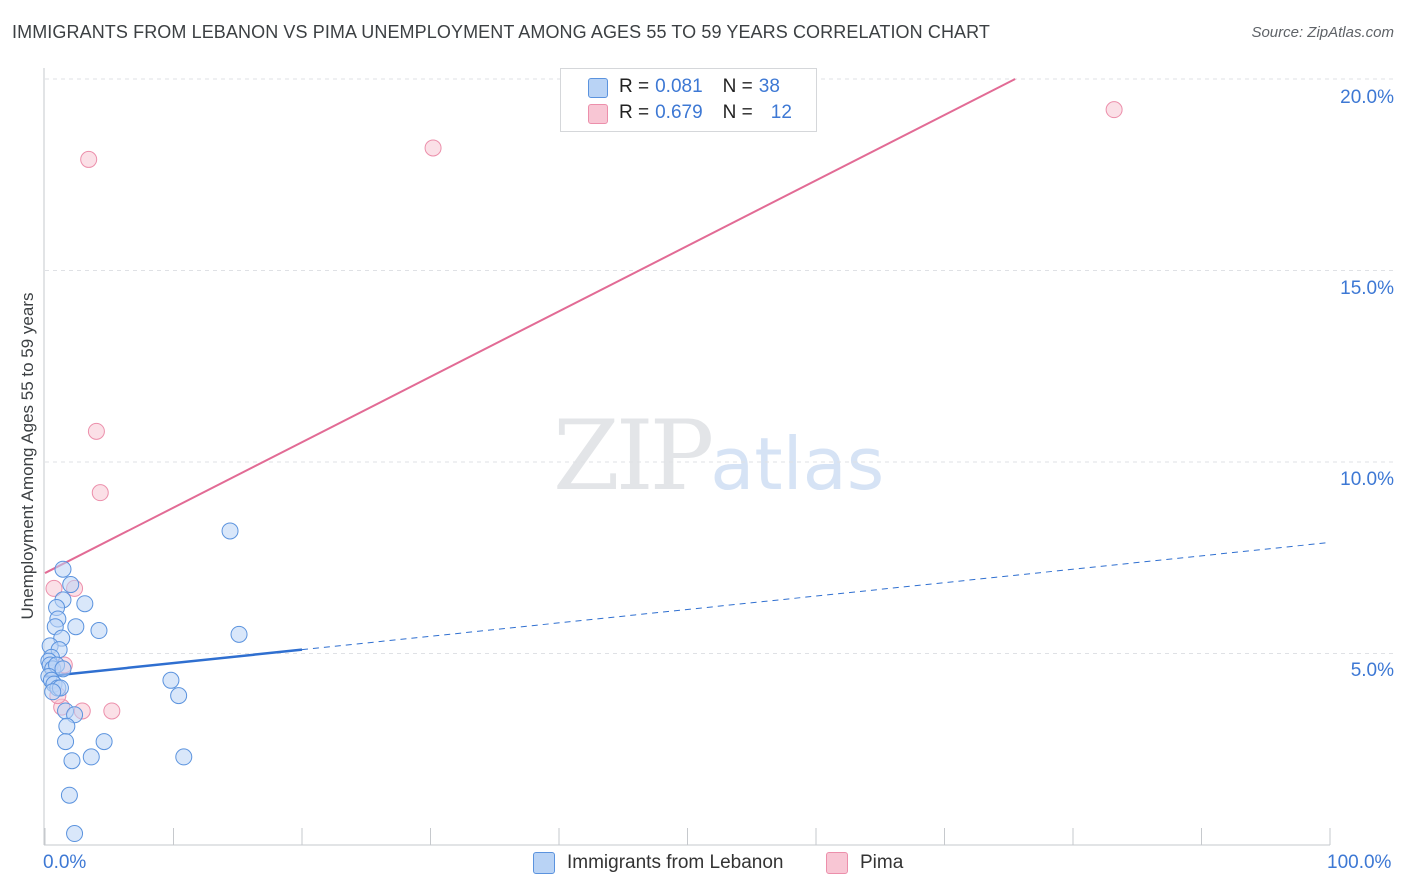 The width and height of the screenshot is (1406, 892). Describe the element at coordinates (1372, 670) in the screenshot. I see `y-tick-label-5: 5.0%` at that location.